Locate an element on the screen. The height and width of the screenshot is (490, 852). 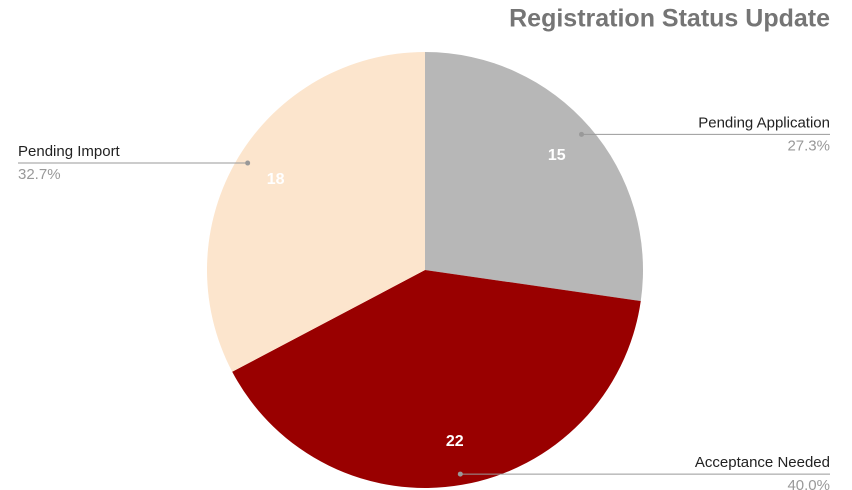
percent-label: 32.7% is located at coordinates (39, 174).